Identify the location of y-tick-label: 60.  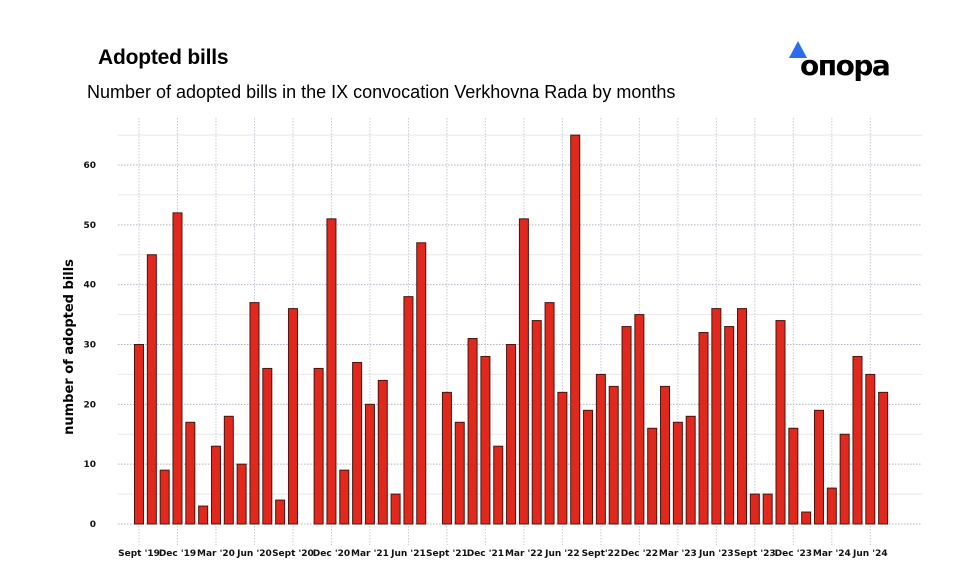
(89, 166).